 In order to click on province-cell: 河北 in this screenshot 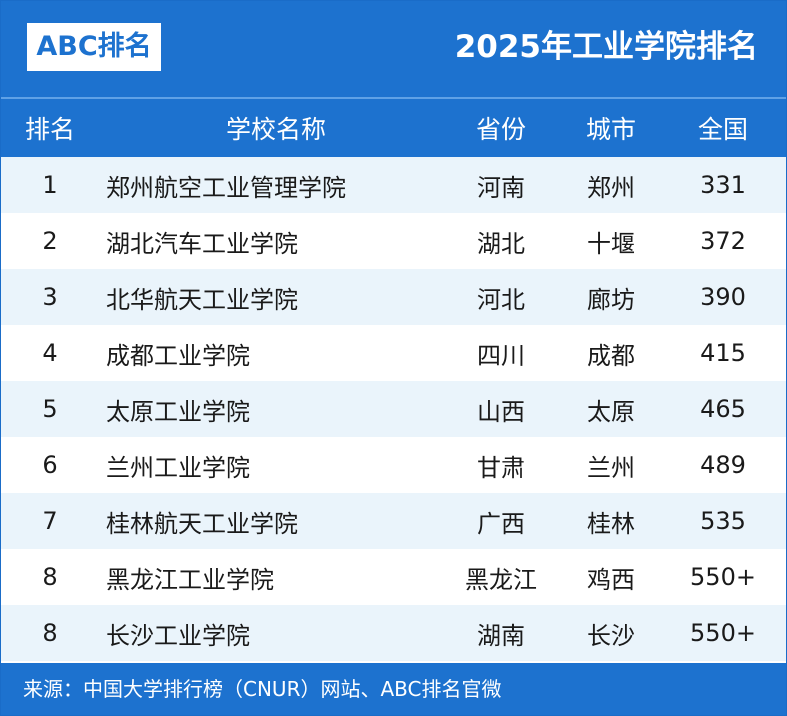, I will do `click(501, 299)`.